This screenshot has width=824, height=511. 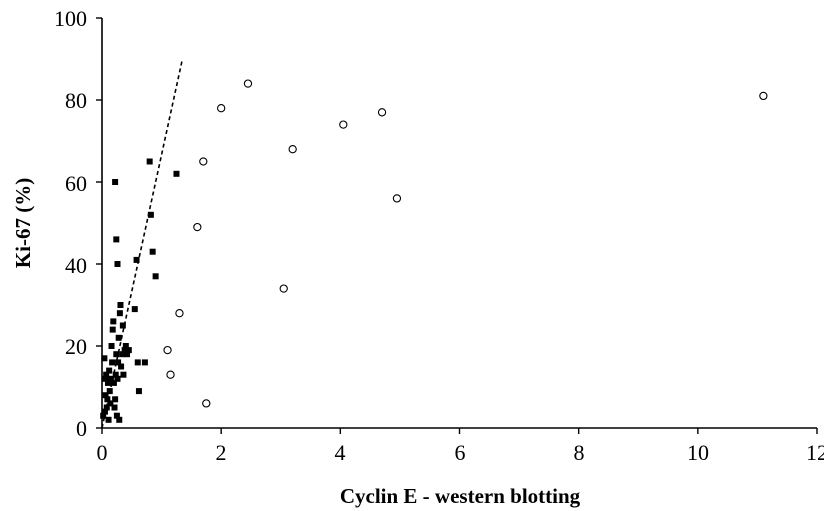 I want to click on x-axis-title: Cyclin E - western blotting, so click(x=460, y=496).